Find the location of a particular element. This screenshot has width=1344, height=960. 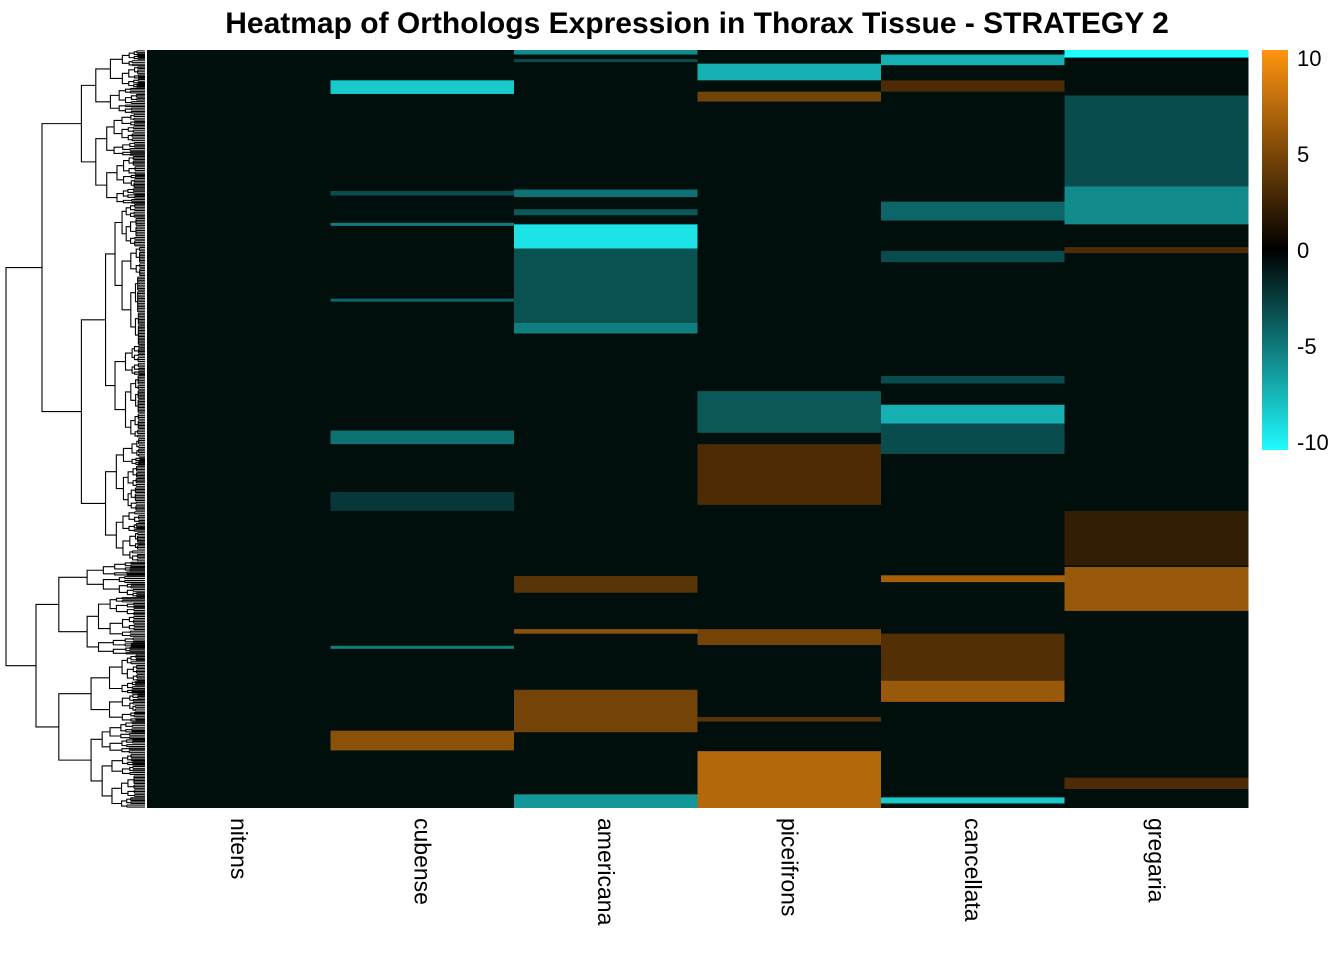

column-label-americana: americana is located at coordinates (606, 872).